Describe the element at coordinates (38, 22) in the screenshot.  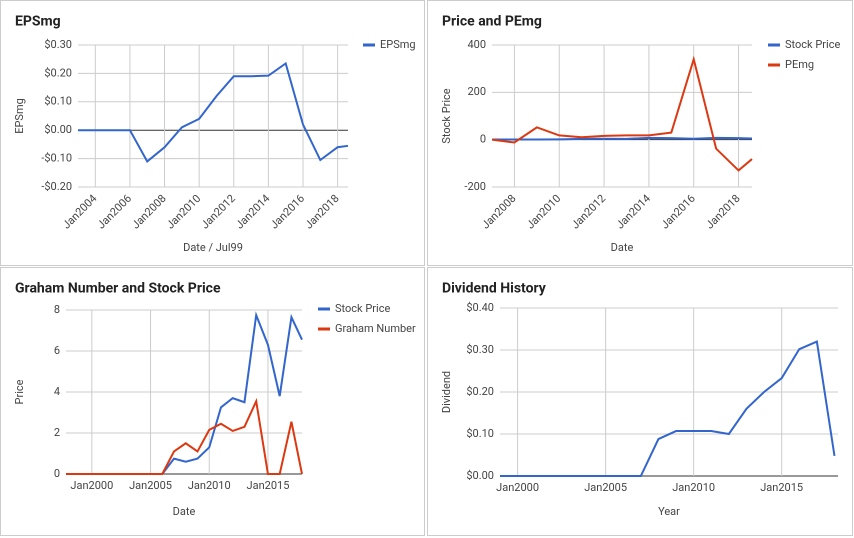
I see `chart-title: EPSmg` at that location.